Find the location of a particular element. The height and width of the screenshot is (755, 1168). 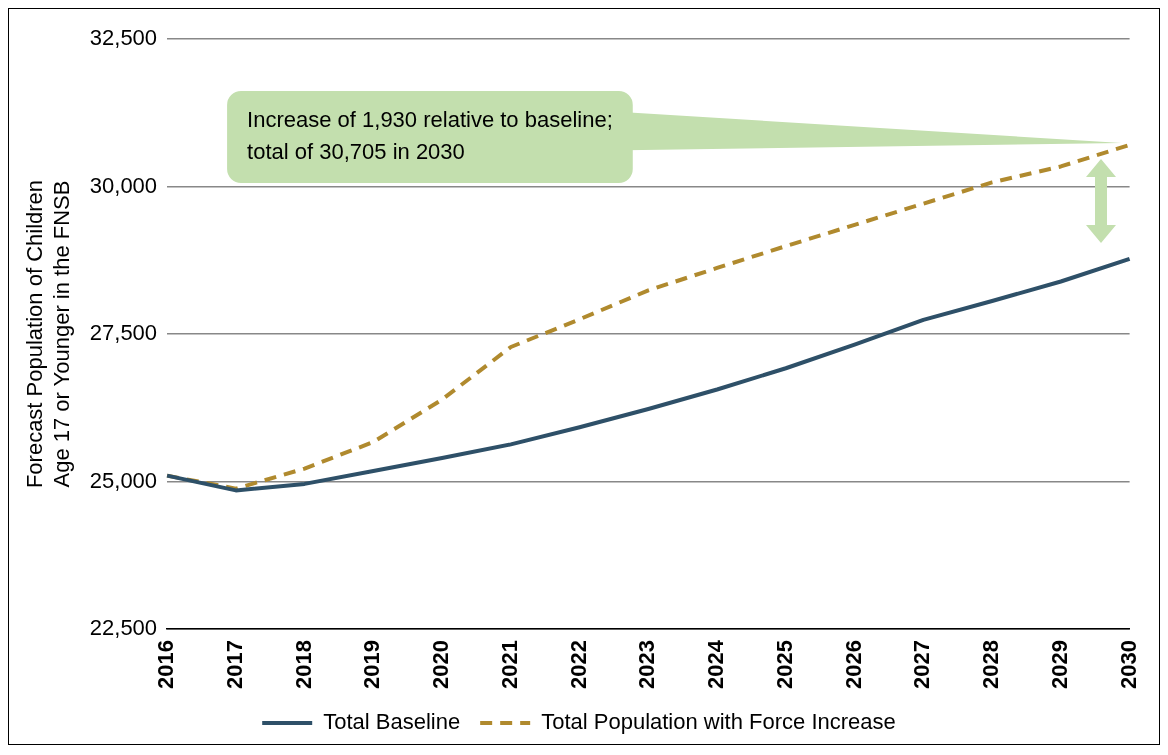

y-axis-title: Forecast Population of Children Age 17 or Younger in the FNSB is located at coordinates (48, 334).